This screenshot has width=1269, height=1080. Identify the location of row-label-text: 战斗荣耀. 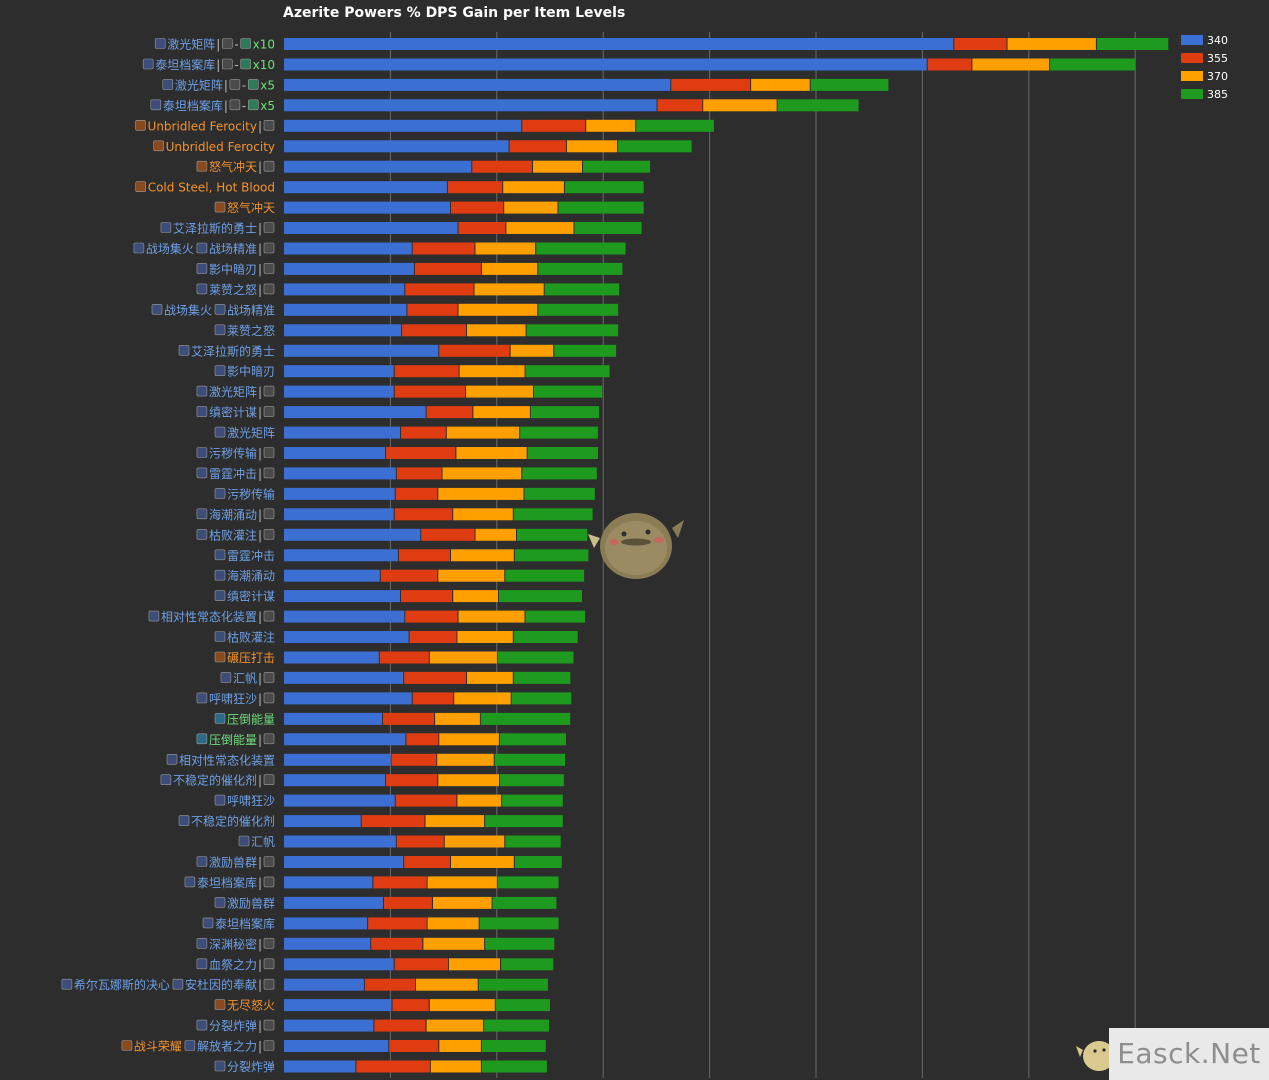
(158, 1047).